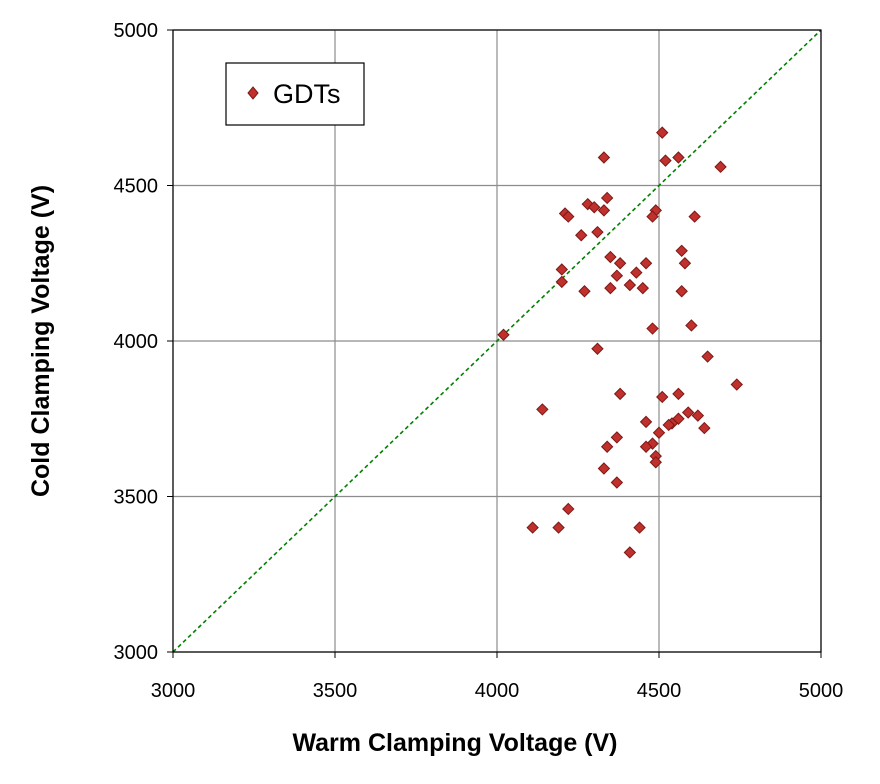  I want to click on legend-label: GDTs, so click(307, 94).